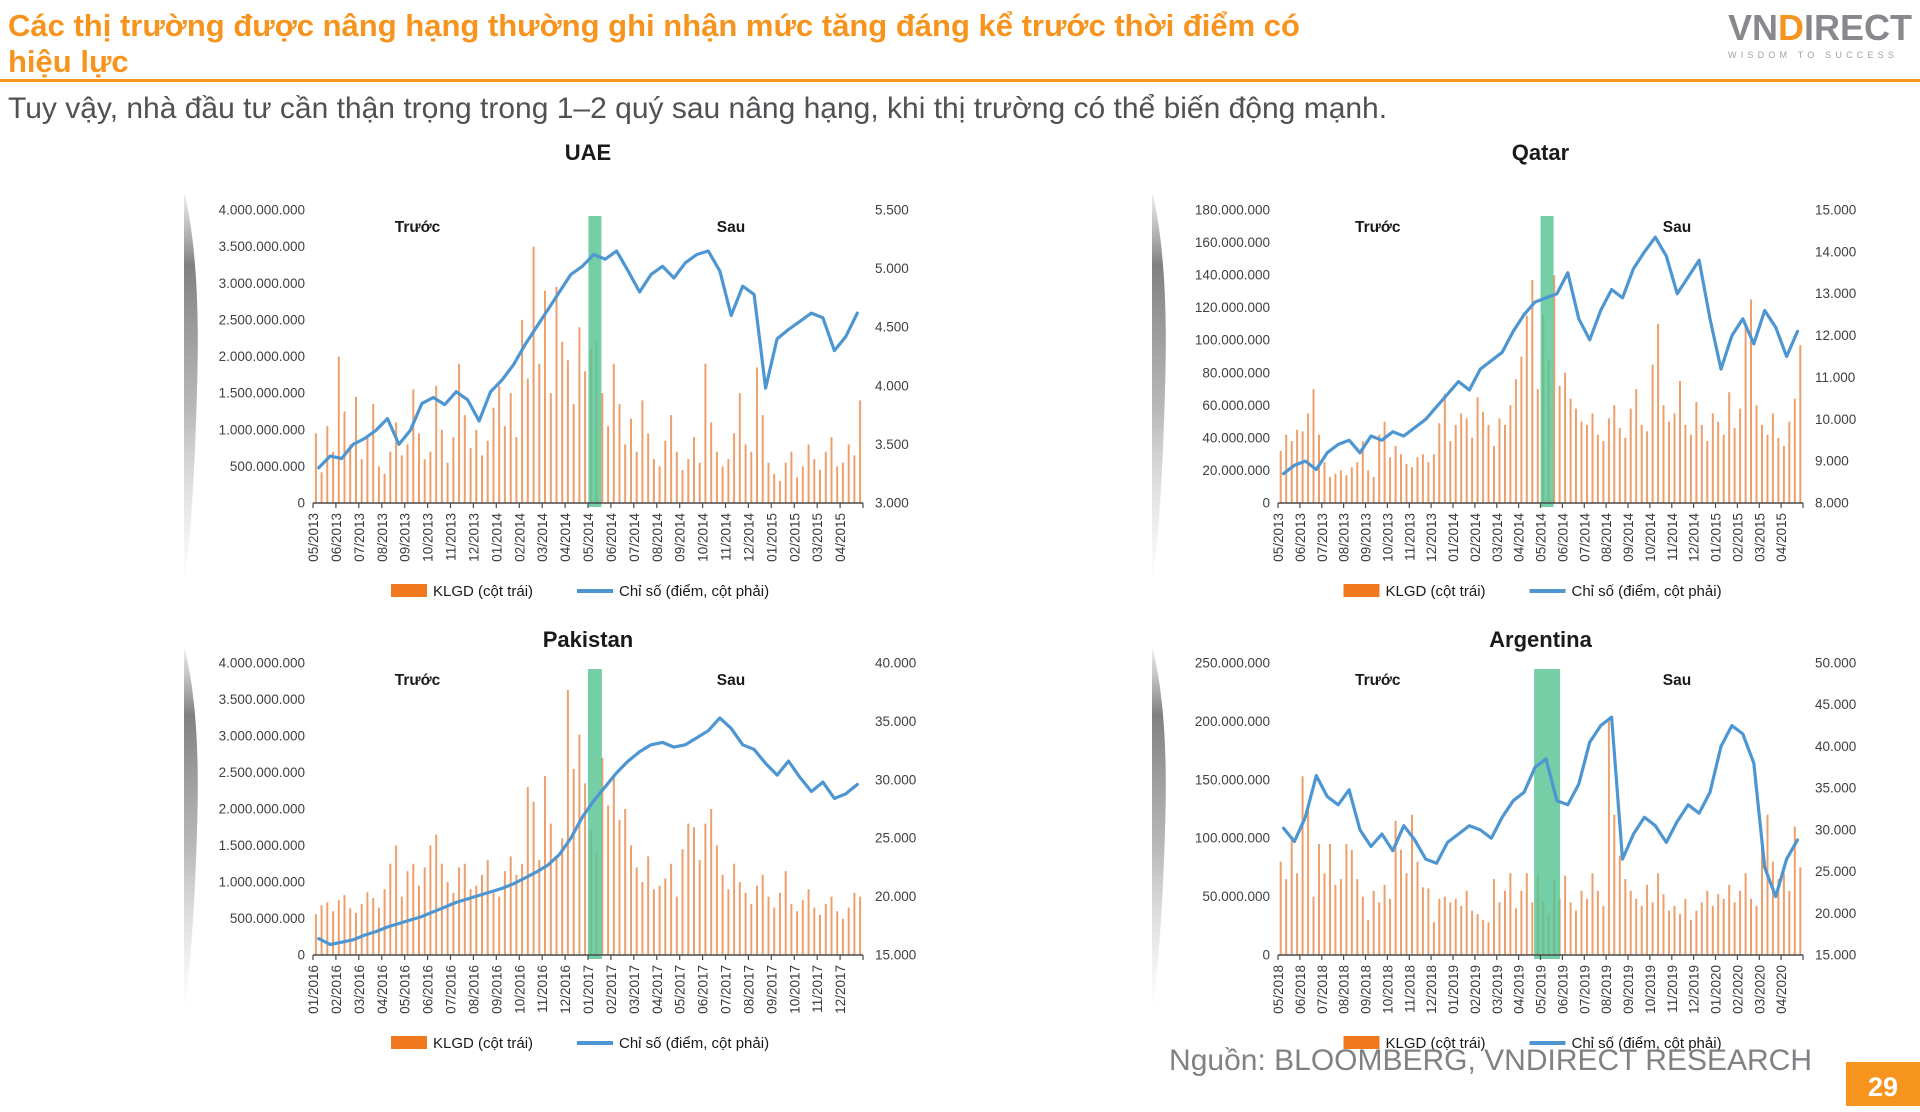 Image resolution: width=1920 pixels, height=1112 pixels. I want to click on svg-text: 4.000, so click(892, 385).